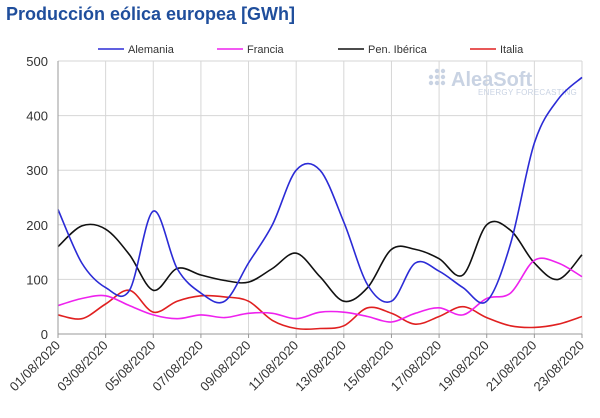 This screenshot has height=418, width=600. What do you see at coordinates (558, 366) in the screenshot?
I see `x-tick-label: 23/08/2020` at bounding box center [558, 366].